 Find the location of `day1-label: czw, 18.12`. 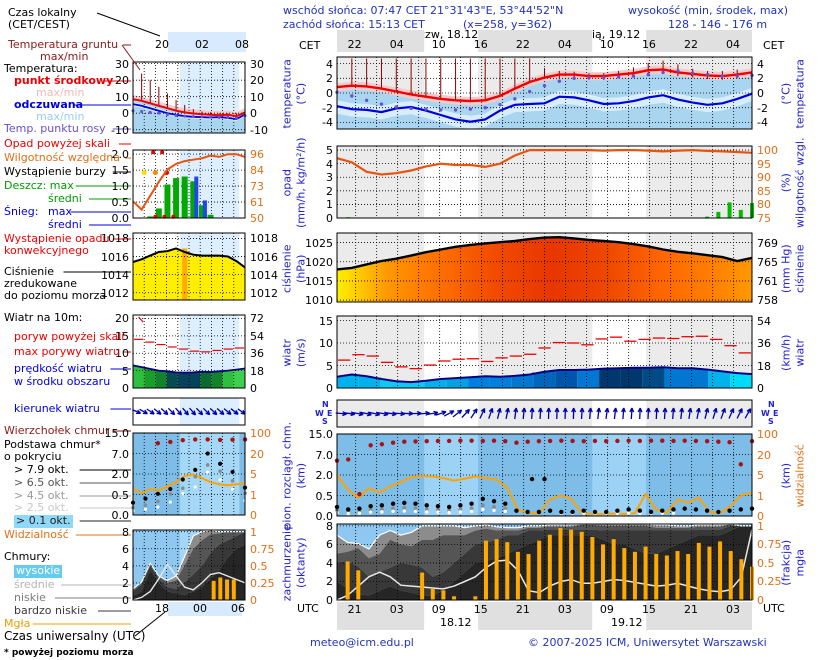

day1-label: czw, 18.12 is located at coordinates (449, 34).